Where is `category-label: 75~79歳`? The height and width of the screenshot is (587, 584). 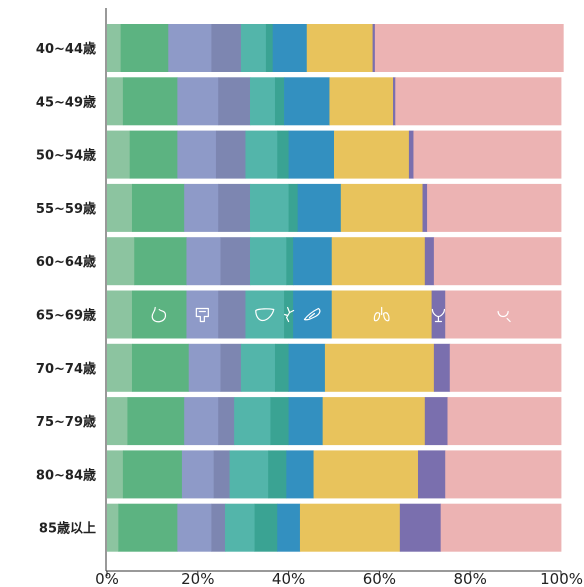
category-label: 75~79歳 is located at coordinates (66, 422).